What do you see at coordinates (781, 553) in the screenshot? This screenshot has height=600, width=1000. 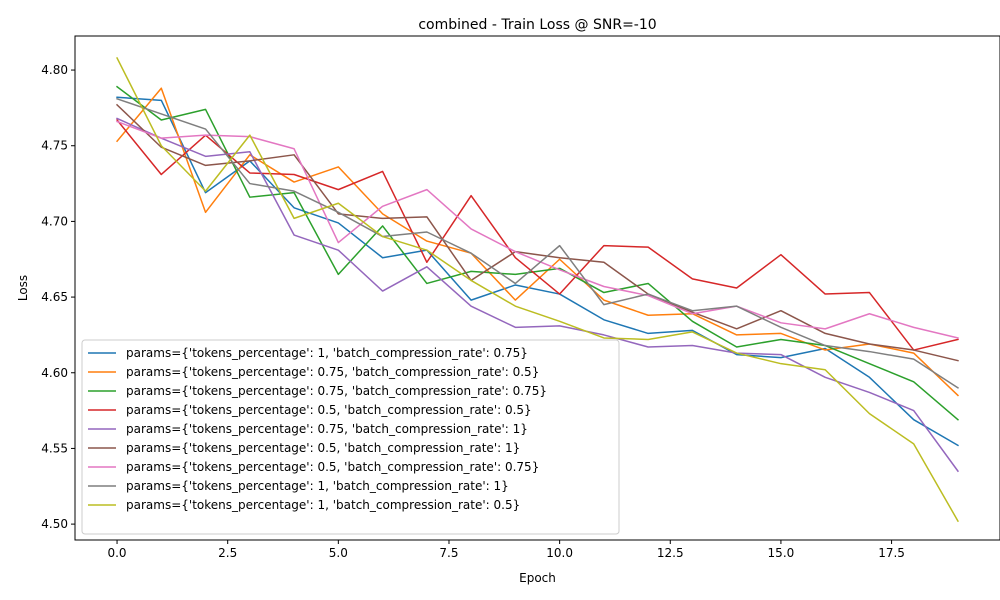 I see `x-tick-label: 15.0` at bounding box center [781, 553].